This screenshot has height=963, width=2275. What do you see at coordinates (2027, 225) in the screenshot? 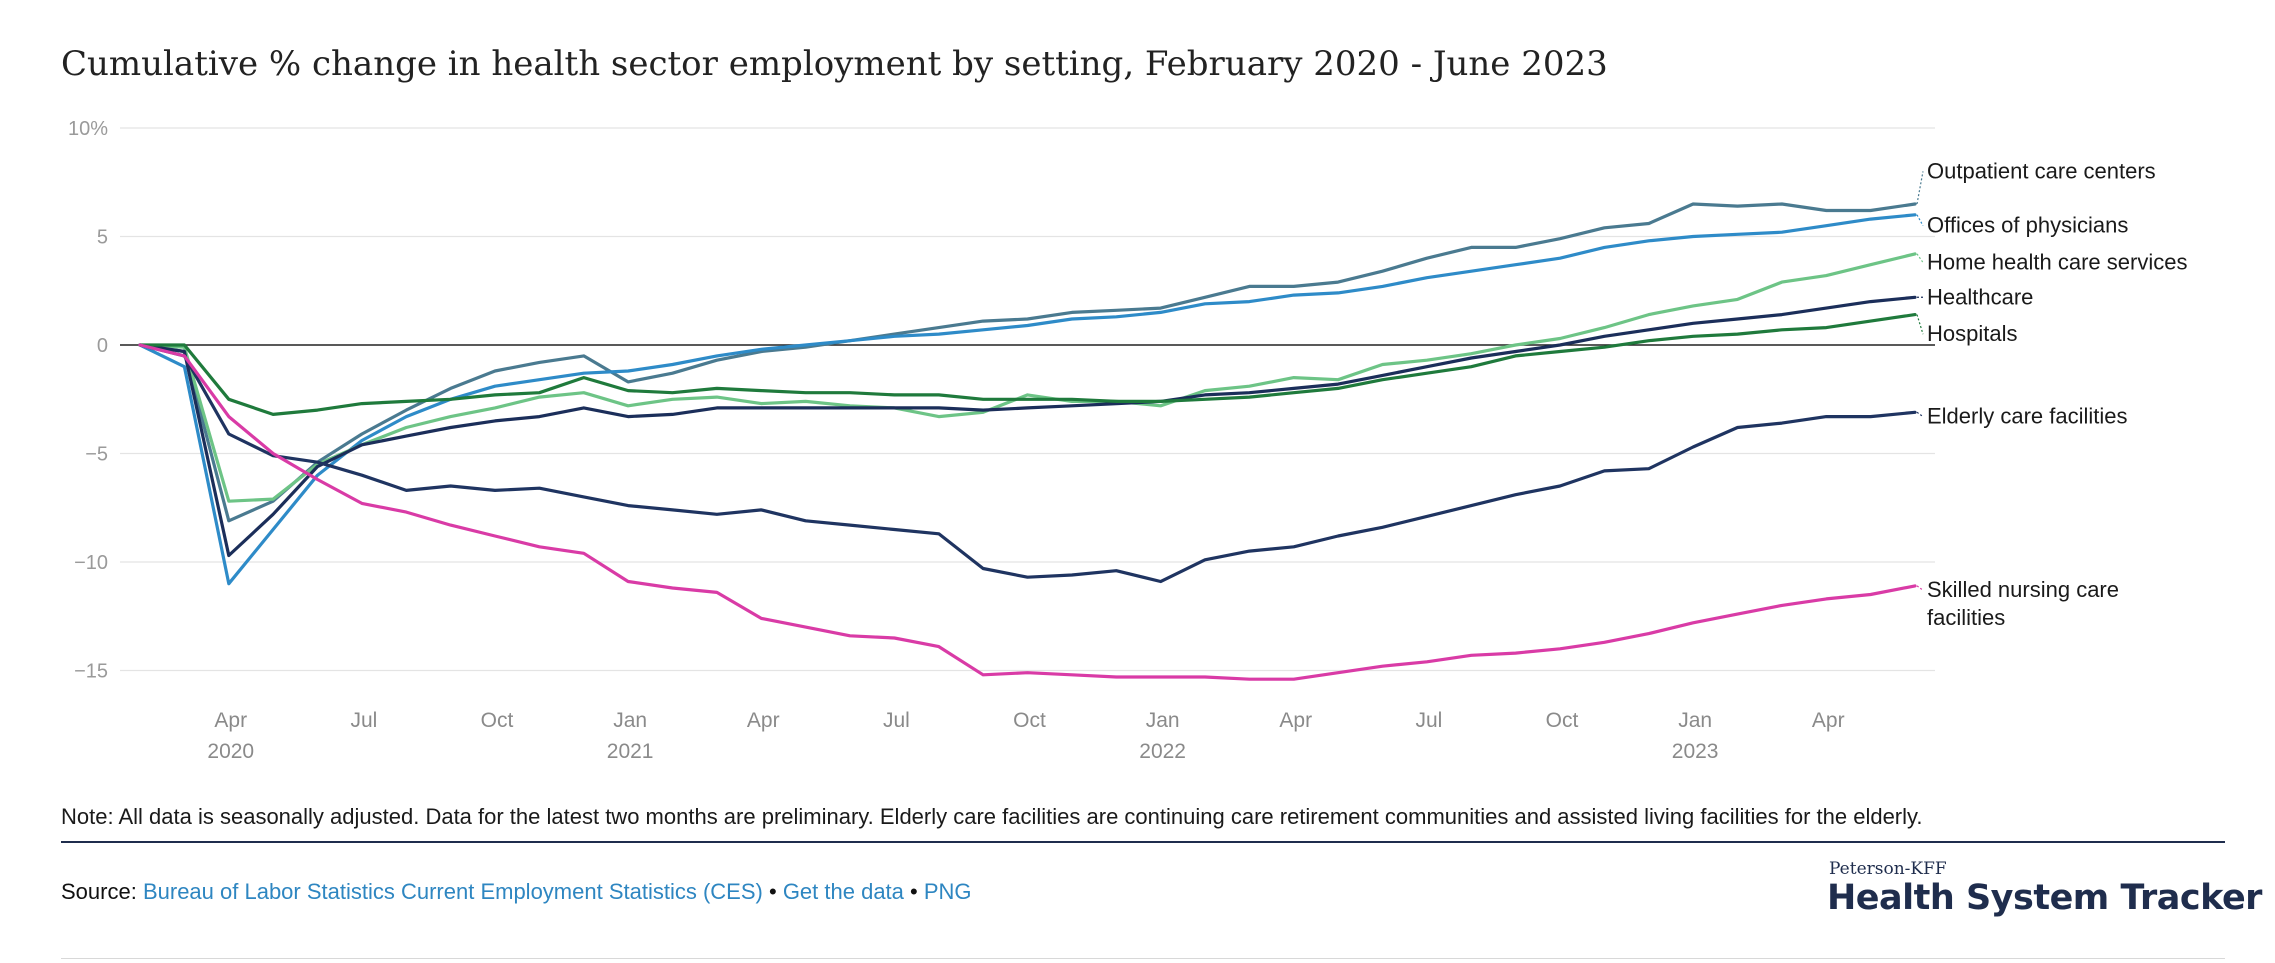
I see `series-label: Offices of physicians` at bounding box center [2027, 225].